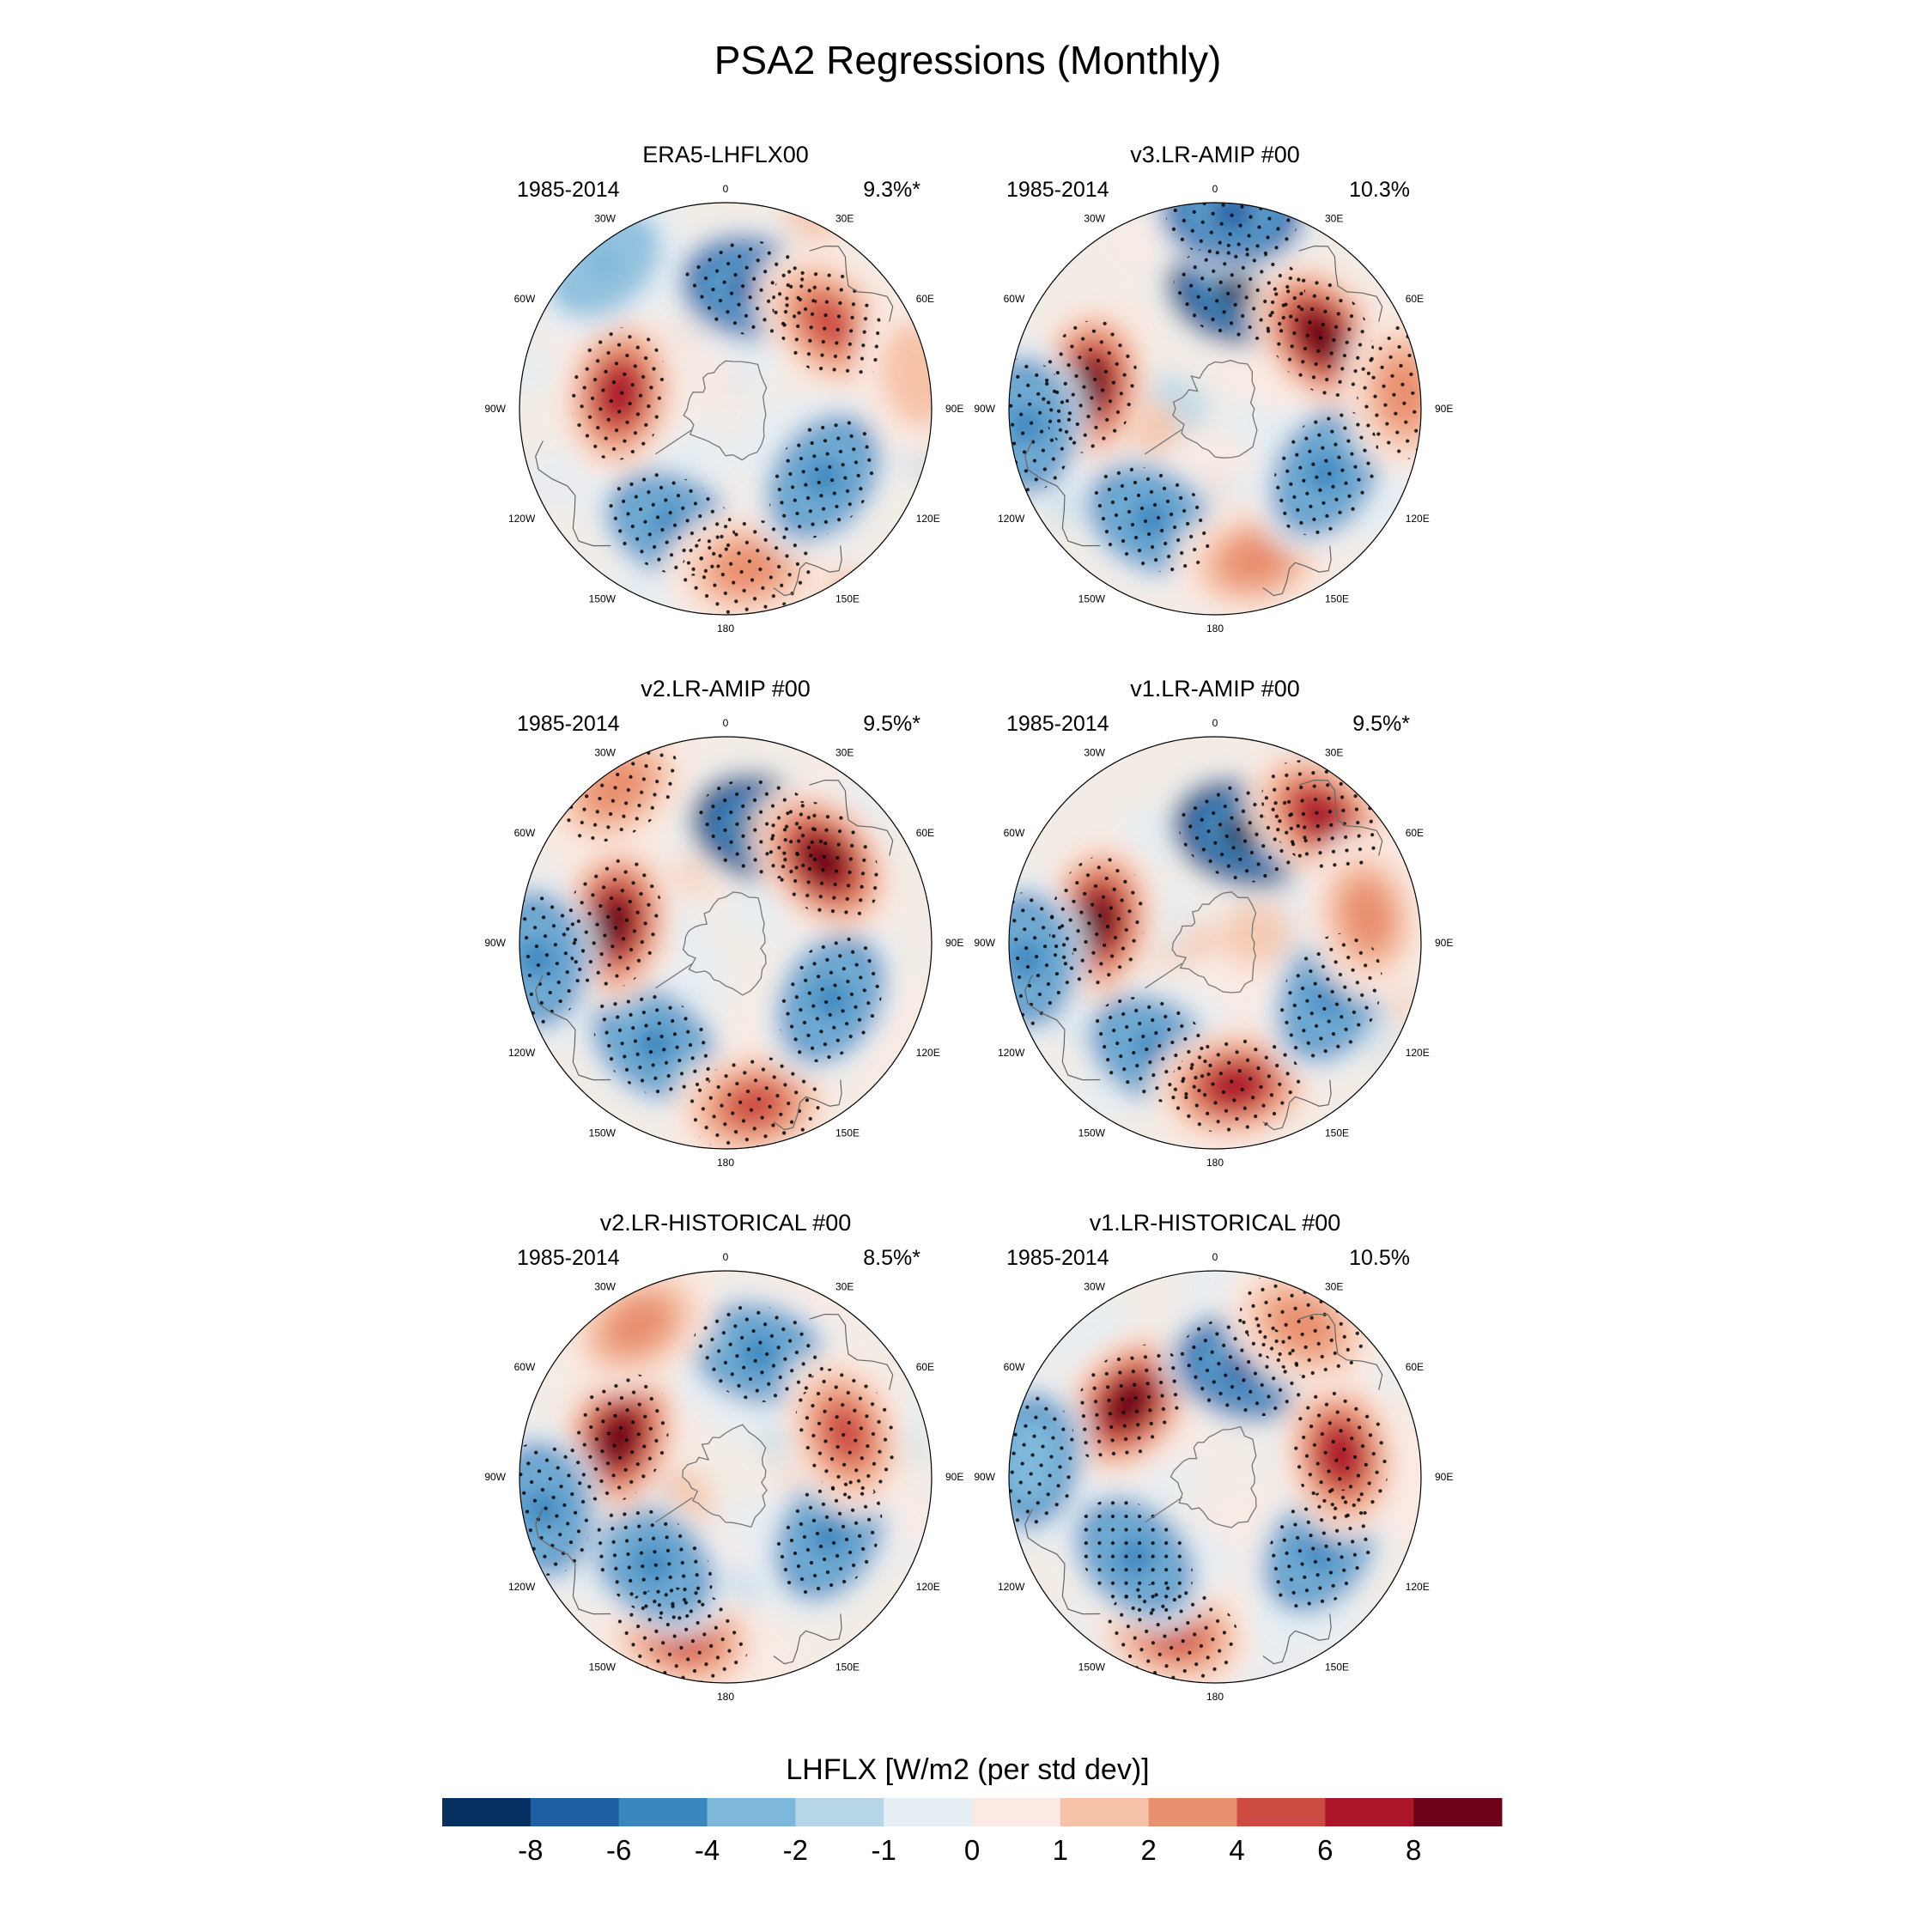 This screenshot has height=1932, width=1932. I want to click on longitude-label: 60E, so click(925, 833).